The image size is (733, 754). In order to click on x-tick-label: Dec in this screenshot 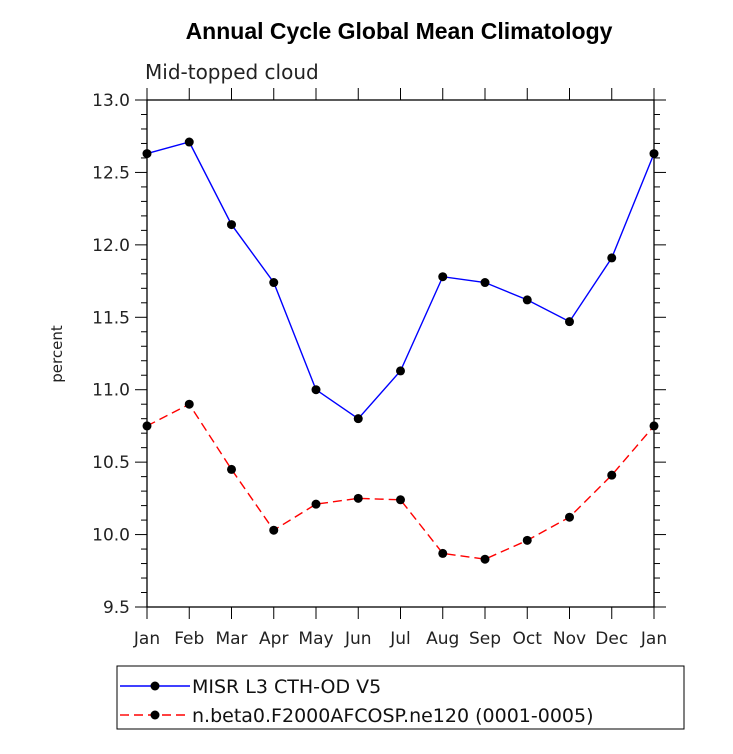, I will do `click(611, 639)`.